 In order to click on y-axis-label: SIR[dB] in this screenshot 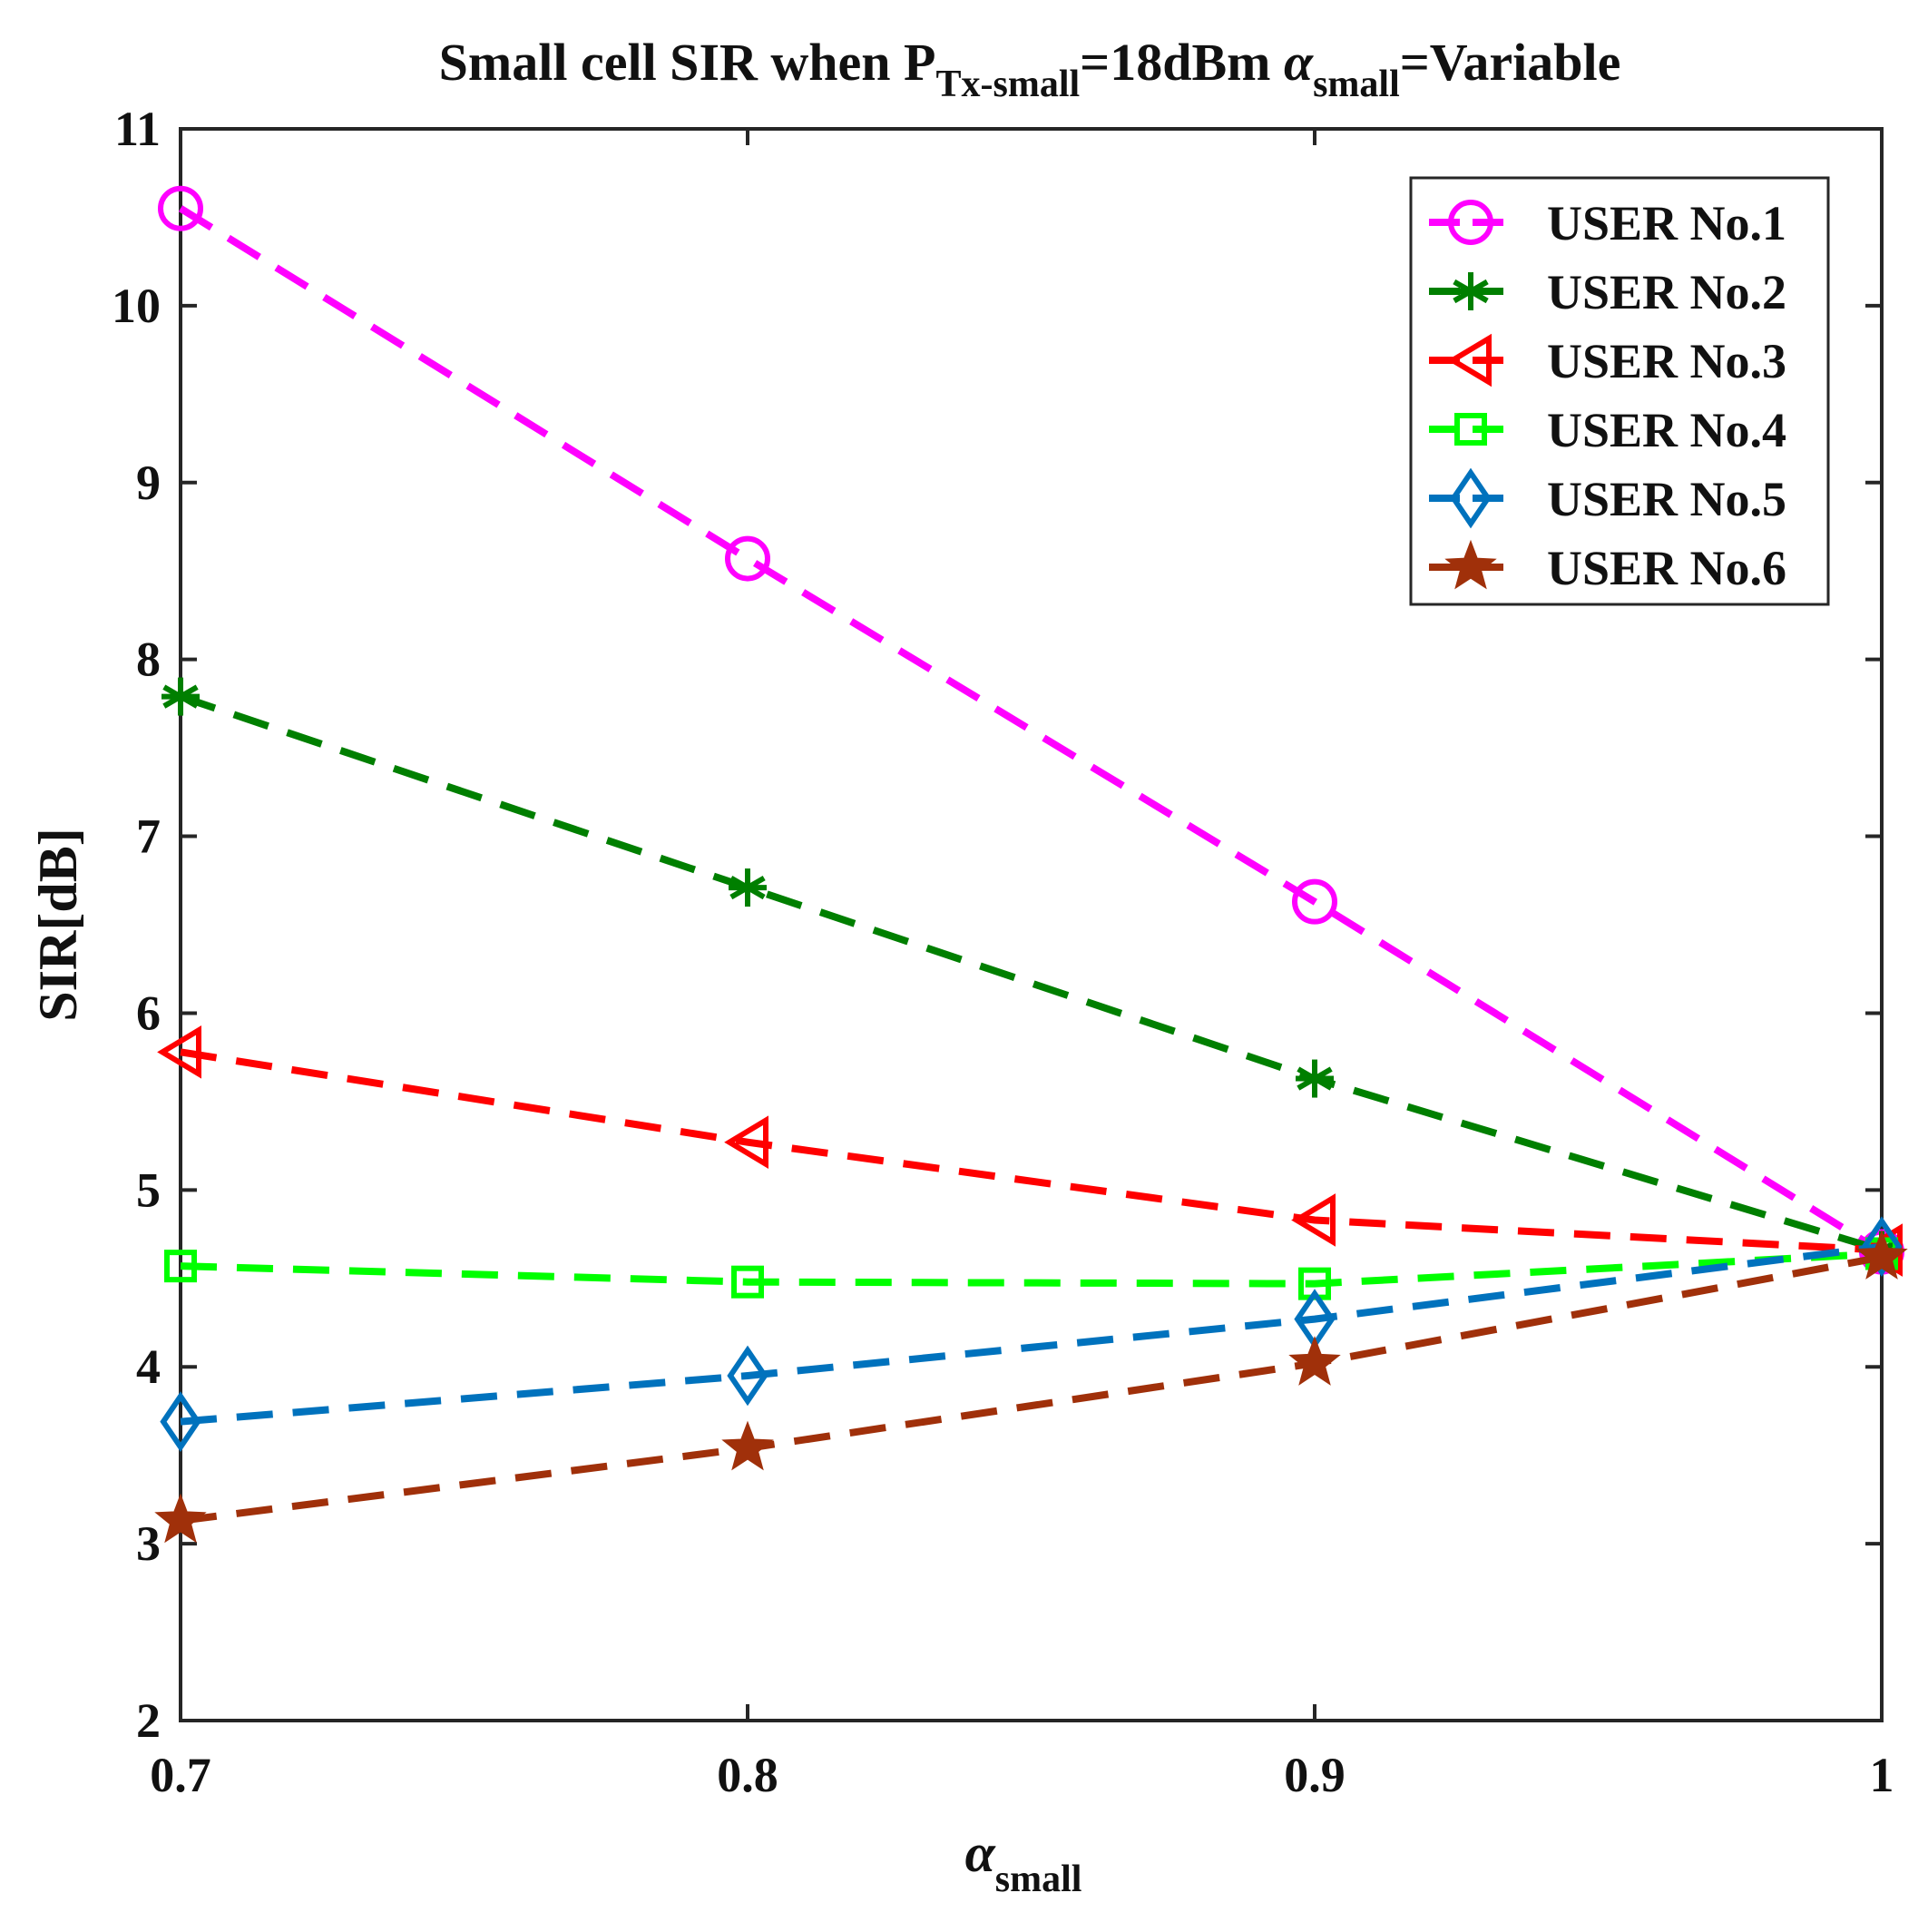, I will do `click(58, 924)`.